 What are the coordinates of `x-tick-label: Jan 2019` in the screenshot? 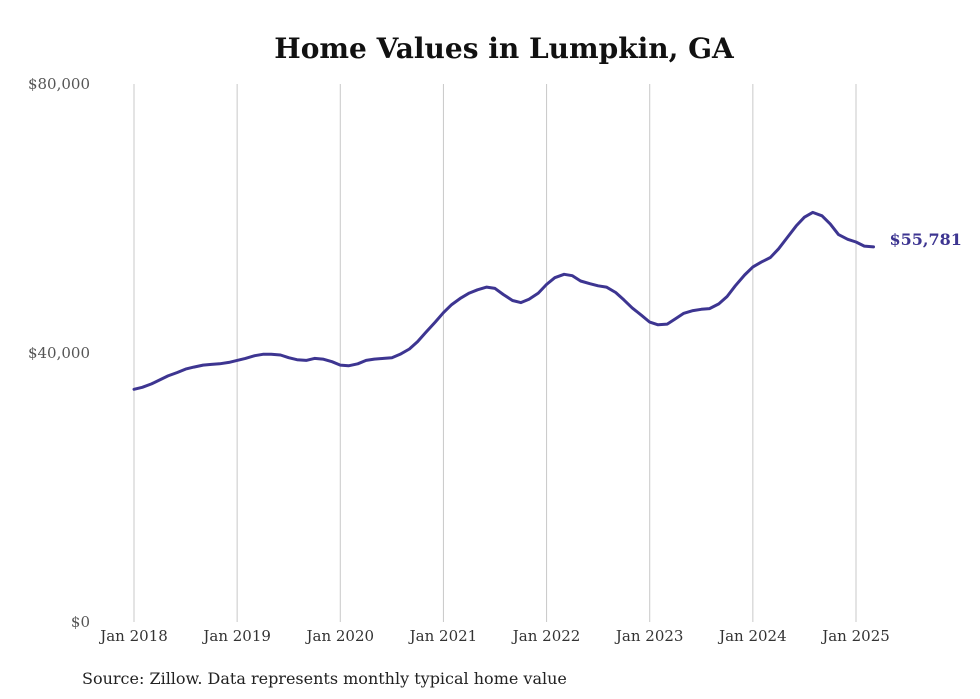 It's located at (236, 636).